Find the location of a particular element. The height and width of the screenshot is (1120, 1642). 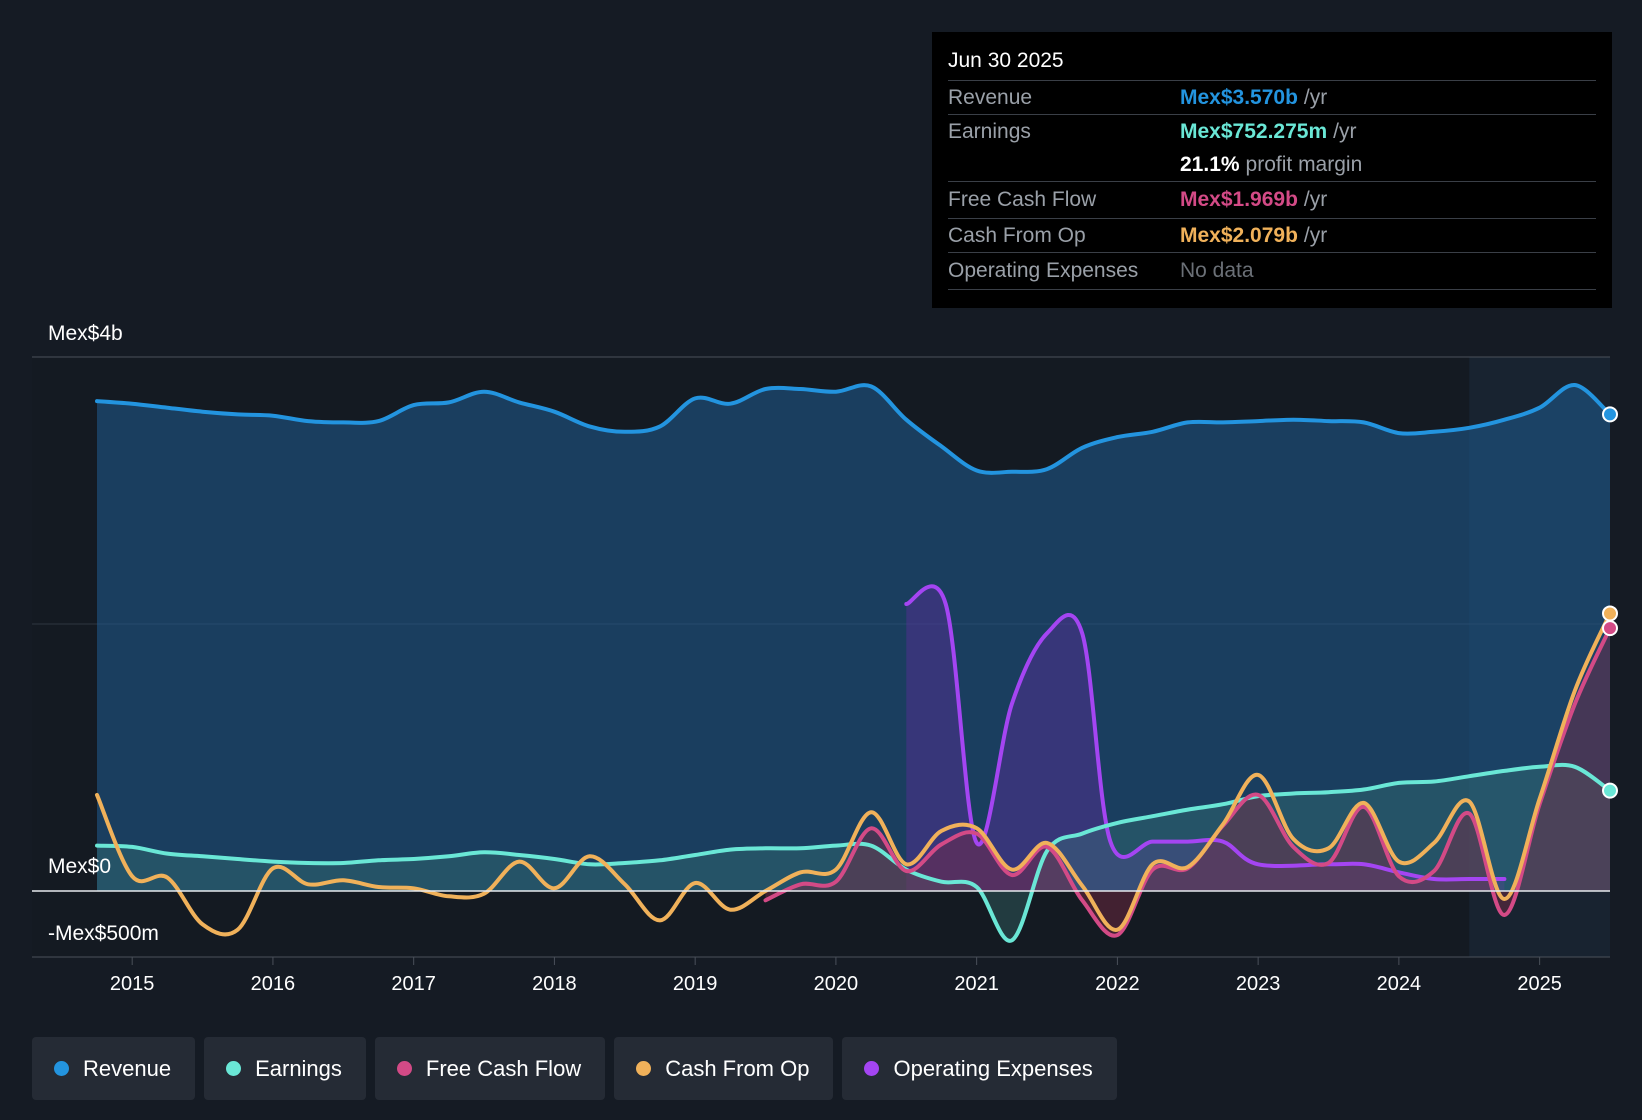

x-tick-label: 2017 is located at coordinates (413, 984).